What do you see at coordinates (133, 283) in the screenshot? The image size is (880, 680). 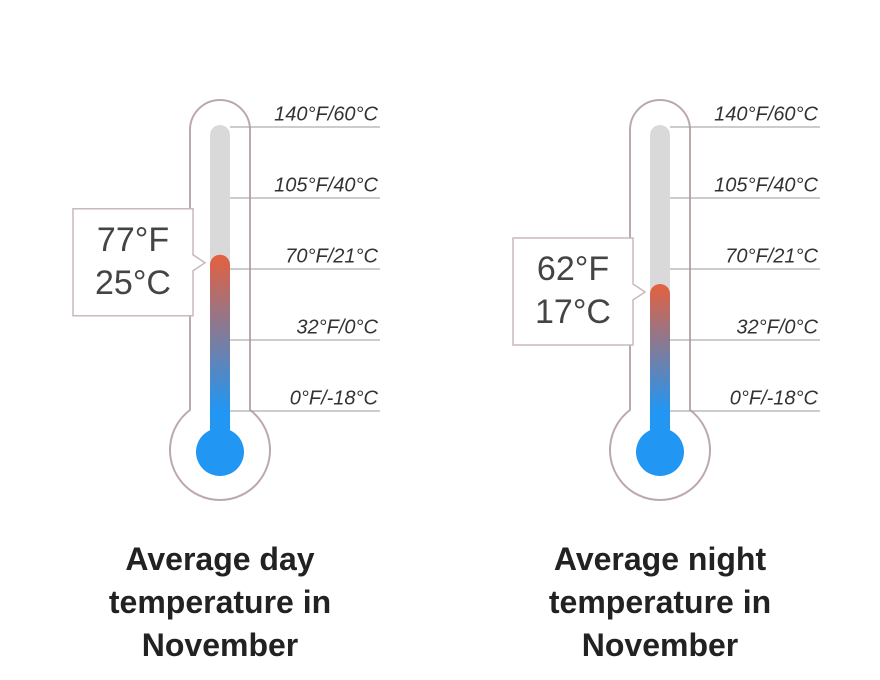 I see `celsius-label: 25°C` at bounding box center [133, 283].